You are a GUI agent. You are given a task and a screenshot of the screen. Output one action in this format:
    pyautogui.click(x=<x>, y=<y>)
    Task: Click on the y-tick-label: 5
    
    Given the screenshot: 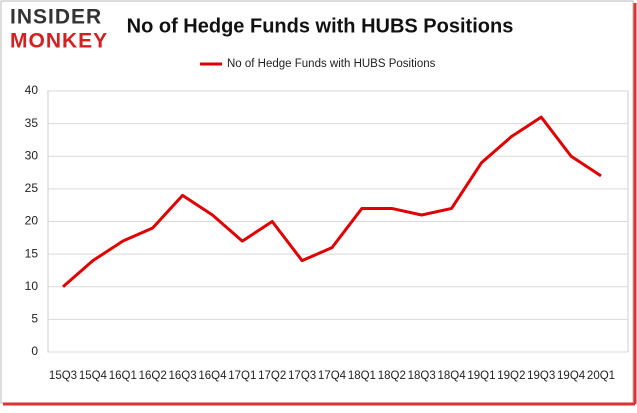 What is the action you would take?
    pyautogui.click(x=34, y=319)
    